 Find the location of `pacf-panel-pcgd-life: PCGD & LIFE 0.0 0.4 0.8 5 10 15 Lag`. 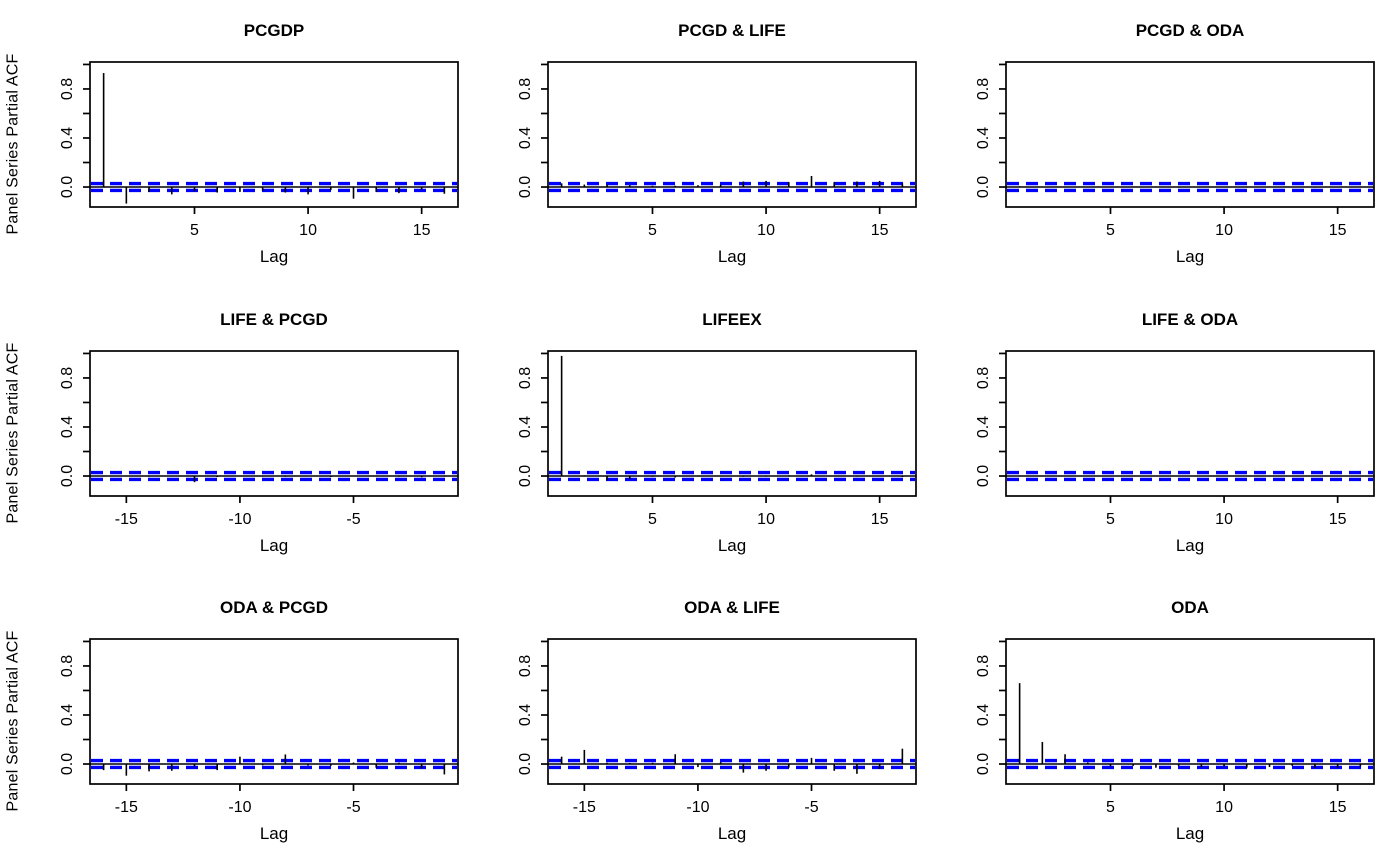

pacf-panel-pcgd-life: PCGD & LIFE 0.0 0.4 0.8 5 10 15 Lag is located at coordinates (717, 143).